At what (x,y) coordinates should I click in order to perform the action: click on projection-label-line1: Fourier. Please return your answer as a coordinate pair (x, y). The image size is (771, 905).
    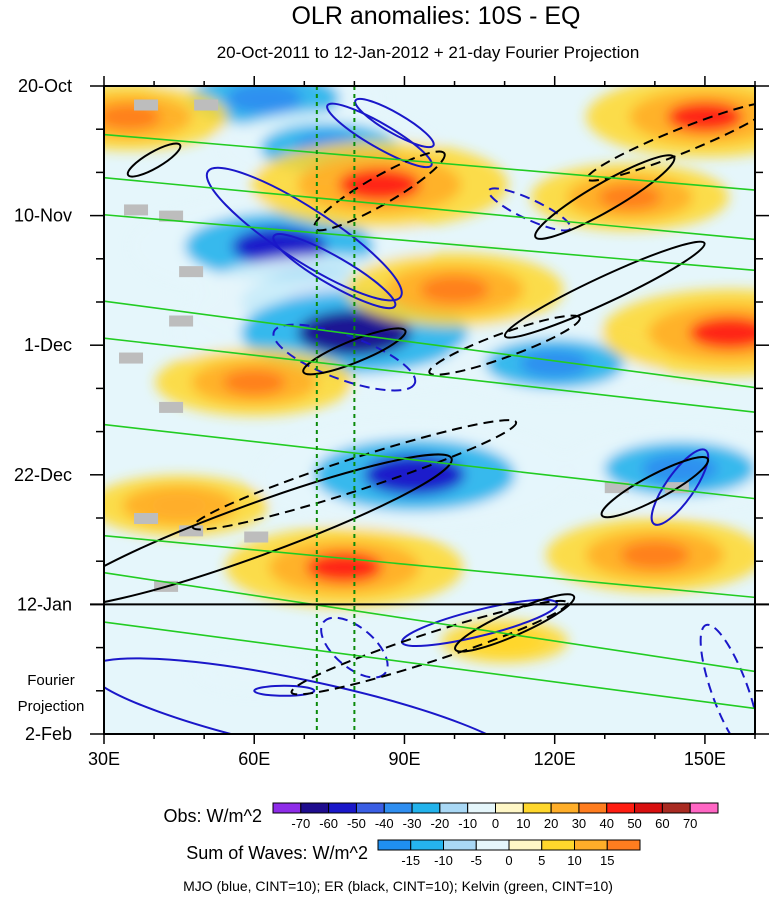
    Looking at the image, I should click on (51, 680).